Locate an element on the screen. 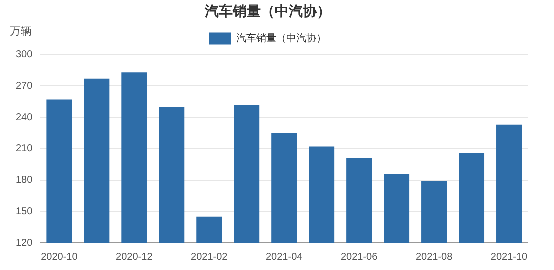 This screenshot has height=270, width=554. x-tick-label: 2021-04 is located at coordinates (285, 257).